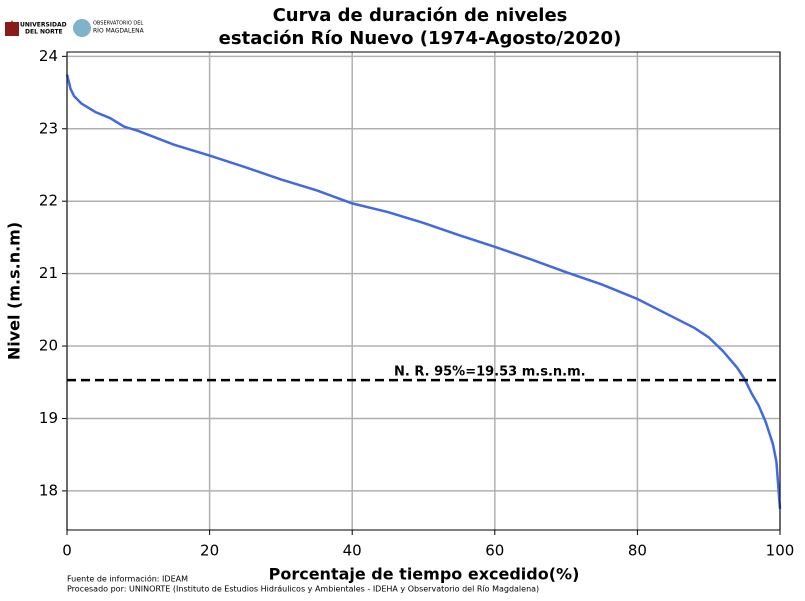 The width and height of the screenshot is (805, 601). I want to click on reference-label: N. R. 95%=19.53 m.s.n.m., so click(490, 372).